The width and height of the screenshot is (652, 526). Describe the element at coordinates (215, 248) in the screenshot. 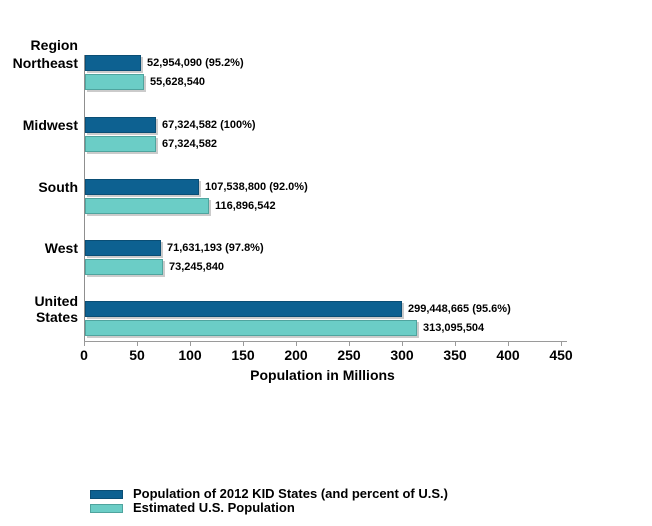

I see `value-label: 71,631,193 (97.8%)` at that location.